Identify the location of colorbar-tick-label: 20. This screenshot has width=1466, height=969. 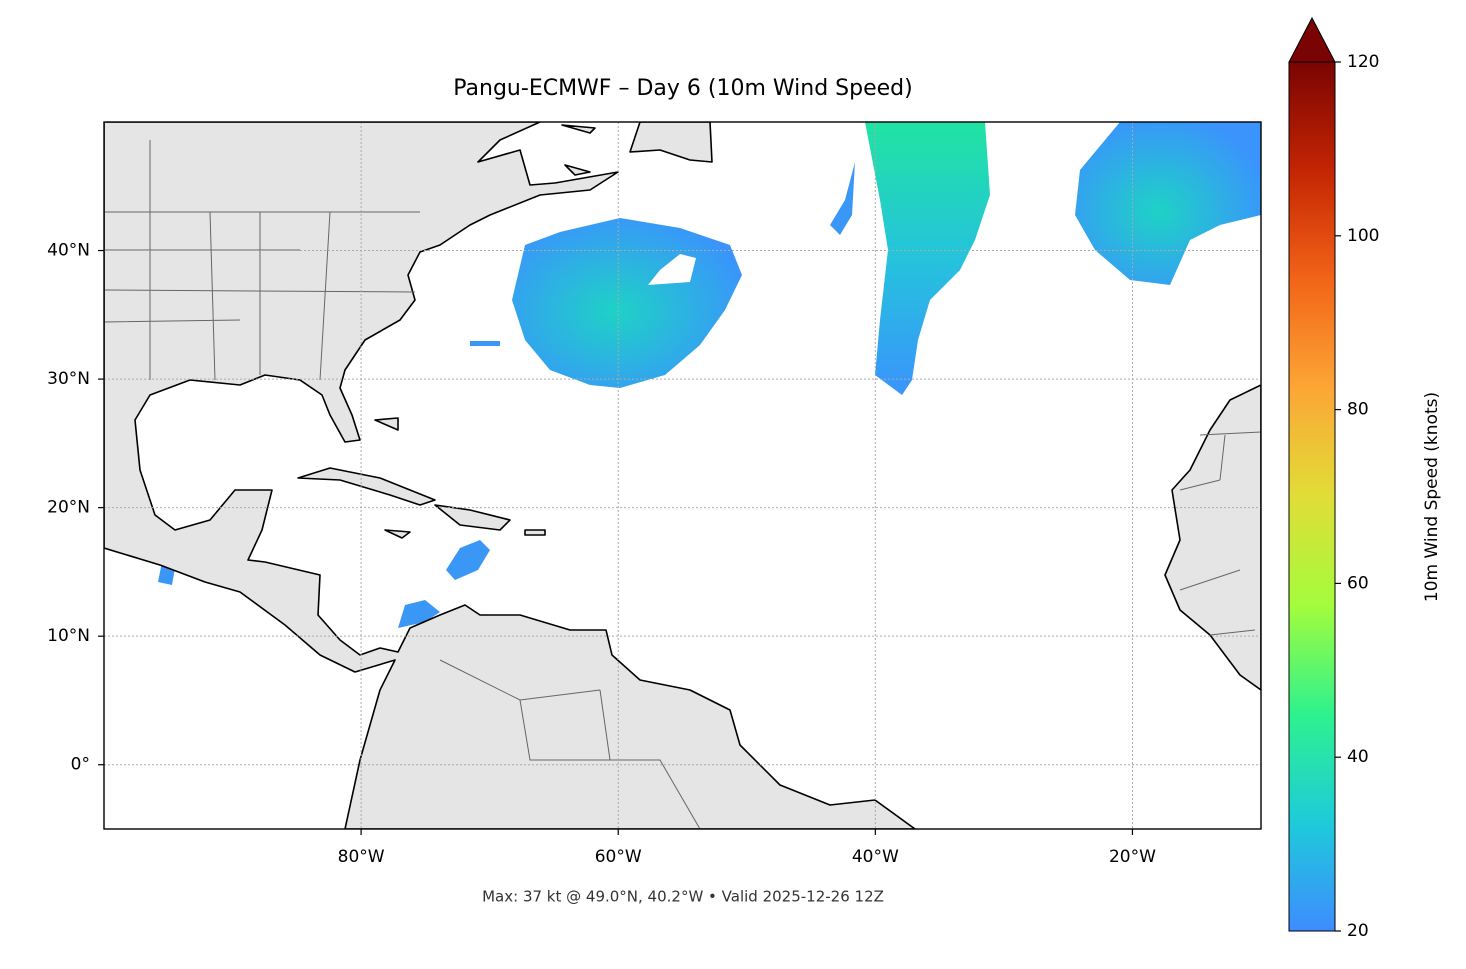
(1358, 931).